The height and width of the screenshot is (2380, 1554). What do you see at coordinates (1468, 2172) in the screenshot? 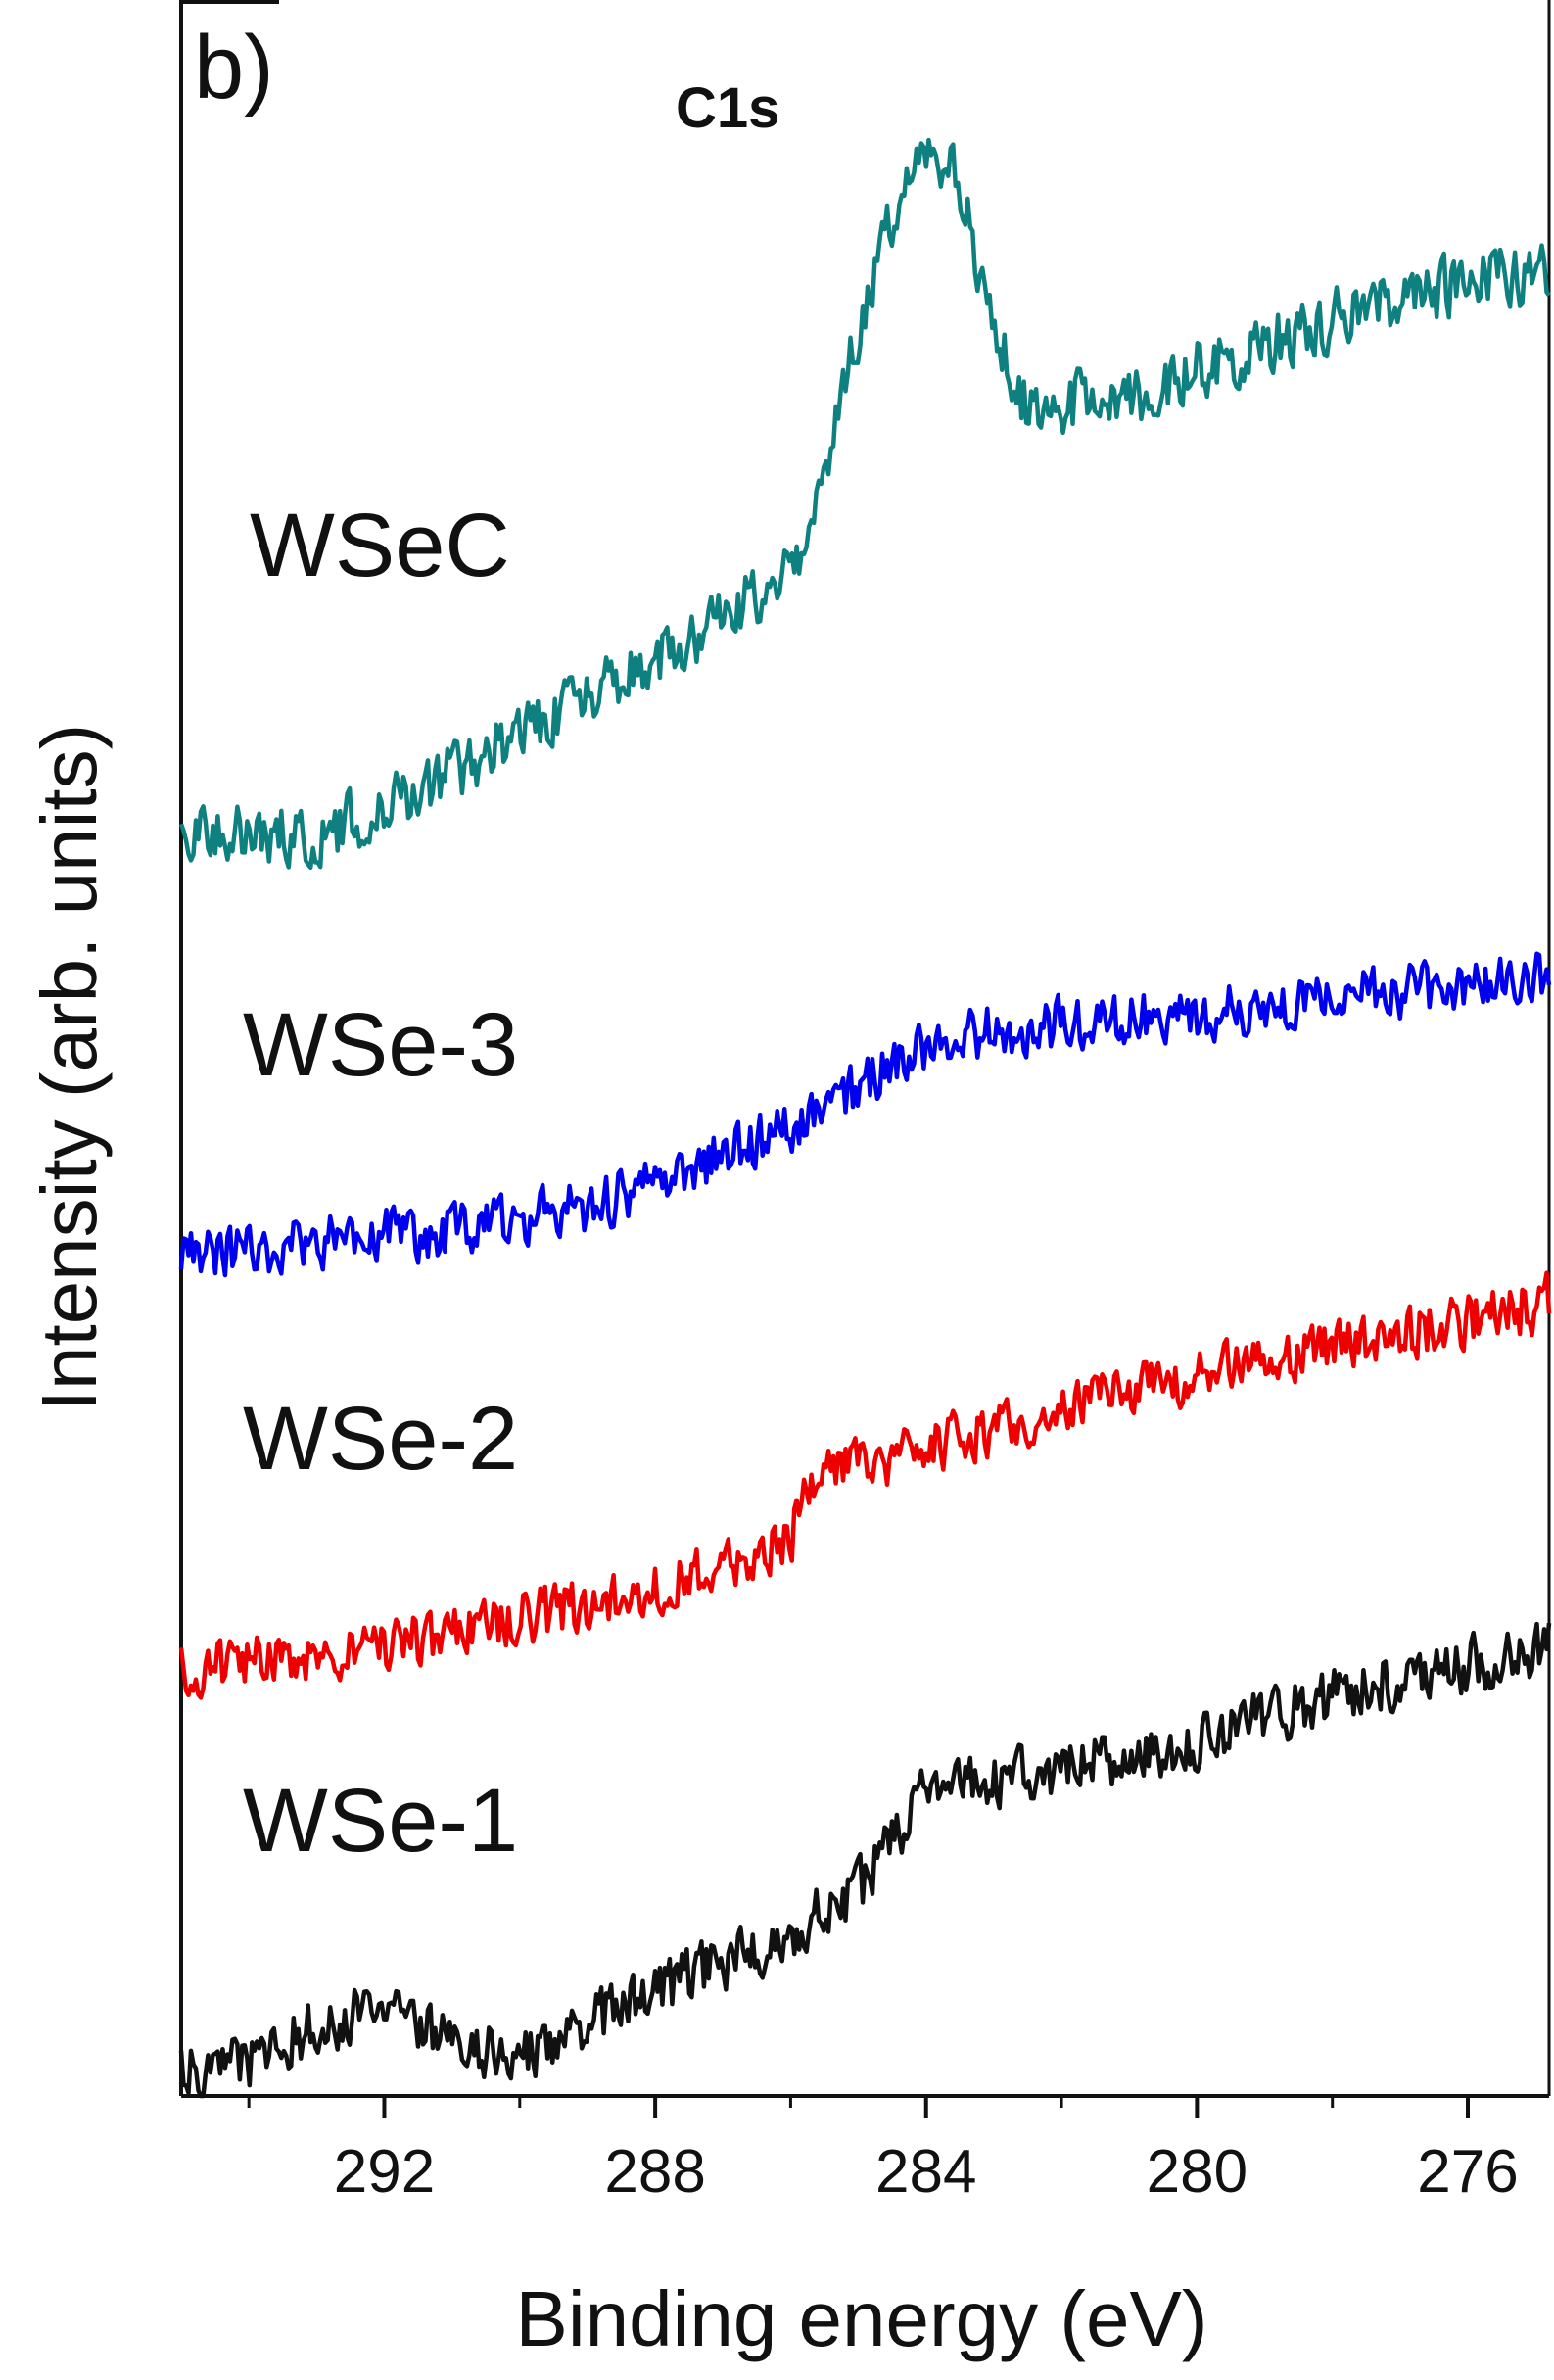
I see `x-tick-label: 276` at bounding box center [1468, 2172].